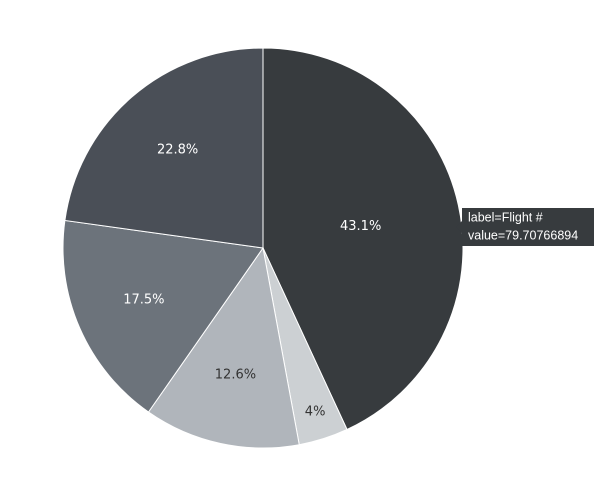 This screenshot has height=502, width=600. I want to click on tooltip-label: label=Flight #, so click(505, 217).